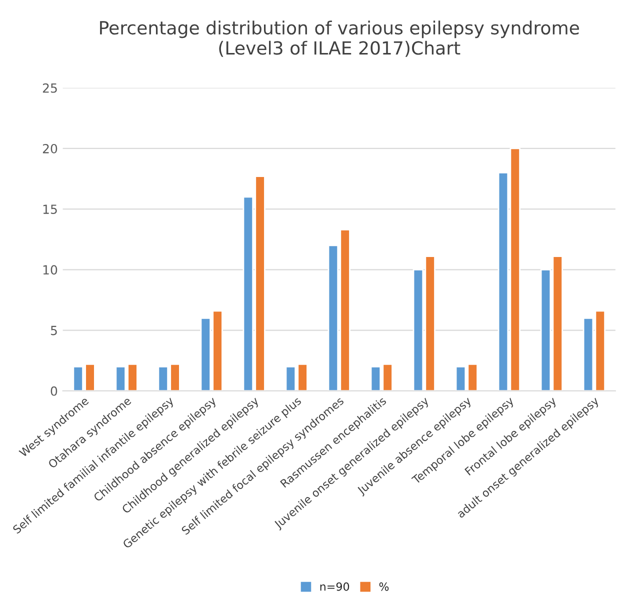 The image size is (628, 606). Describe the element at coordinates (50, 209) in the screenshot. I see `y-tick-label: 15` at that location.